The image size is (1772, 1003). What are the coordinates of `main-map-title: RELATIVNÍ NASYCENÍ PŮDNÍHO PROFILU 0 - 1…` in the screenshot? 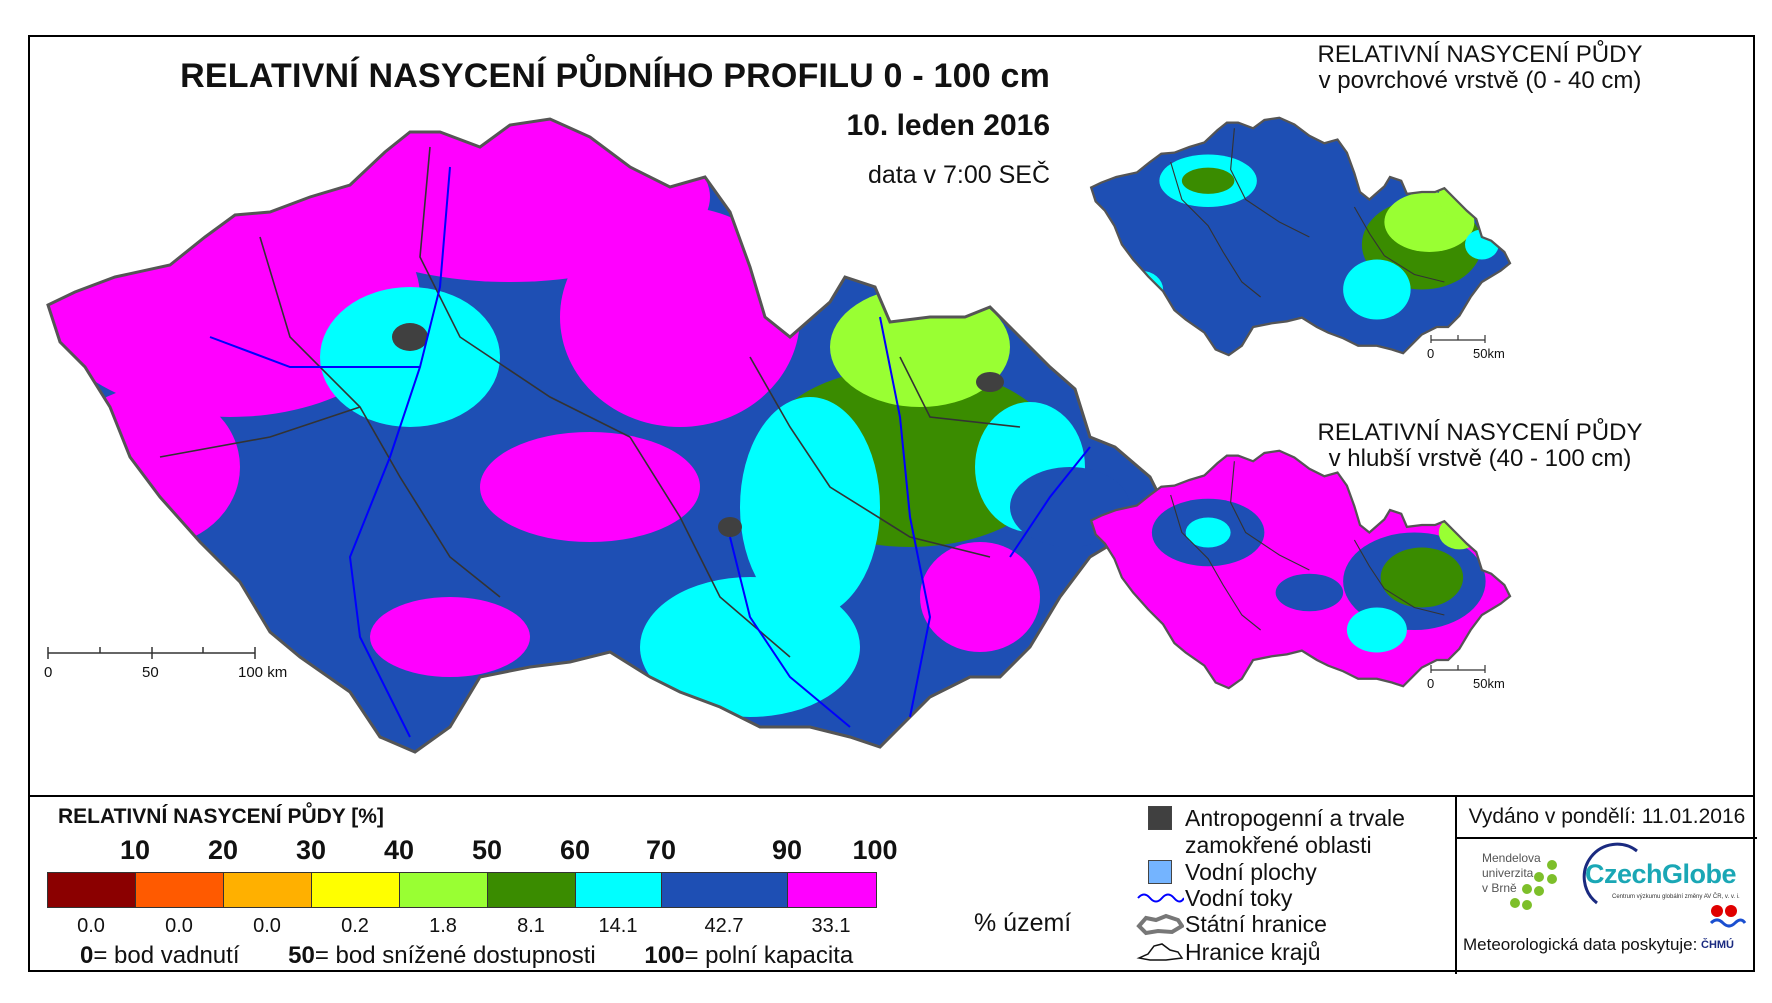 It's located at (615, 76).